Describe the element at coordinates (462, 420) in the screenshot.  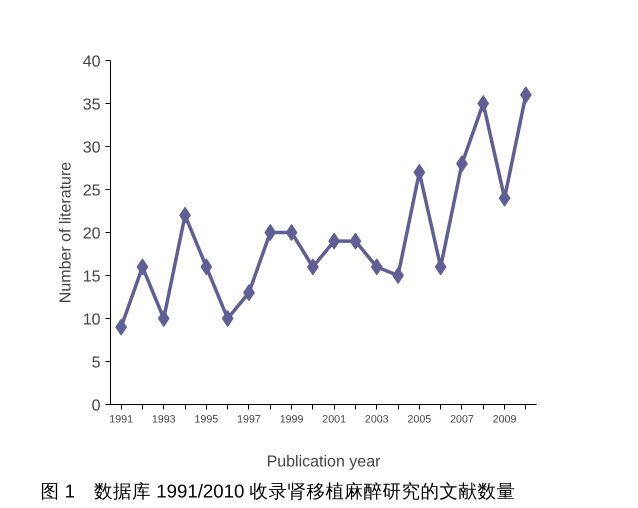
I see `x-tick-label: 2007` at that location.